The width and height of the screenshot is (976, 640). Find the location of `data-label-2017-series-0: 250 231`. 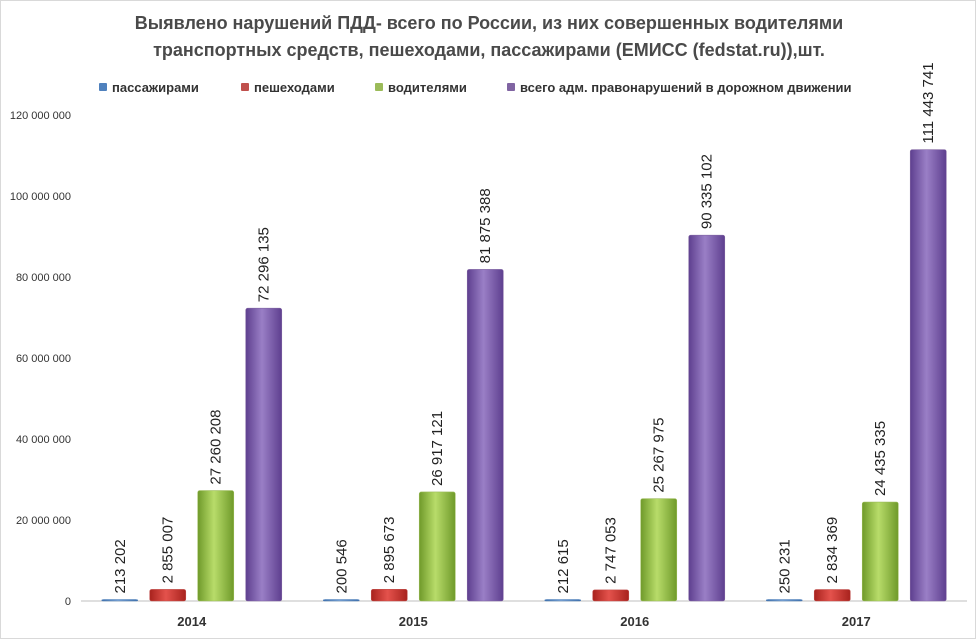

data-label-2017-series-0: 250 231 is located at coordinates (784, 566).